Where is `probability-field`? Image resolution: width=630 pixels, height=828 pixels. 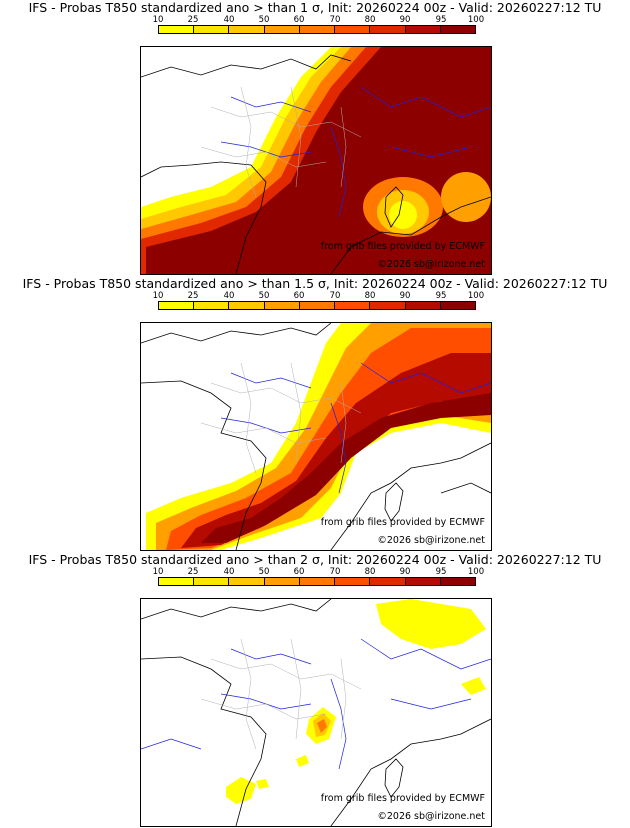
probability-field is located at coordinates (356, 701).